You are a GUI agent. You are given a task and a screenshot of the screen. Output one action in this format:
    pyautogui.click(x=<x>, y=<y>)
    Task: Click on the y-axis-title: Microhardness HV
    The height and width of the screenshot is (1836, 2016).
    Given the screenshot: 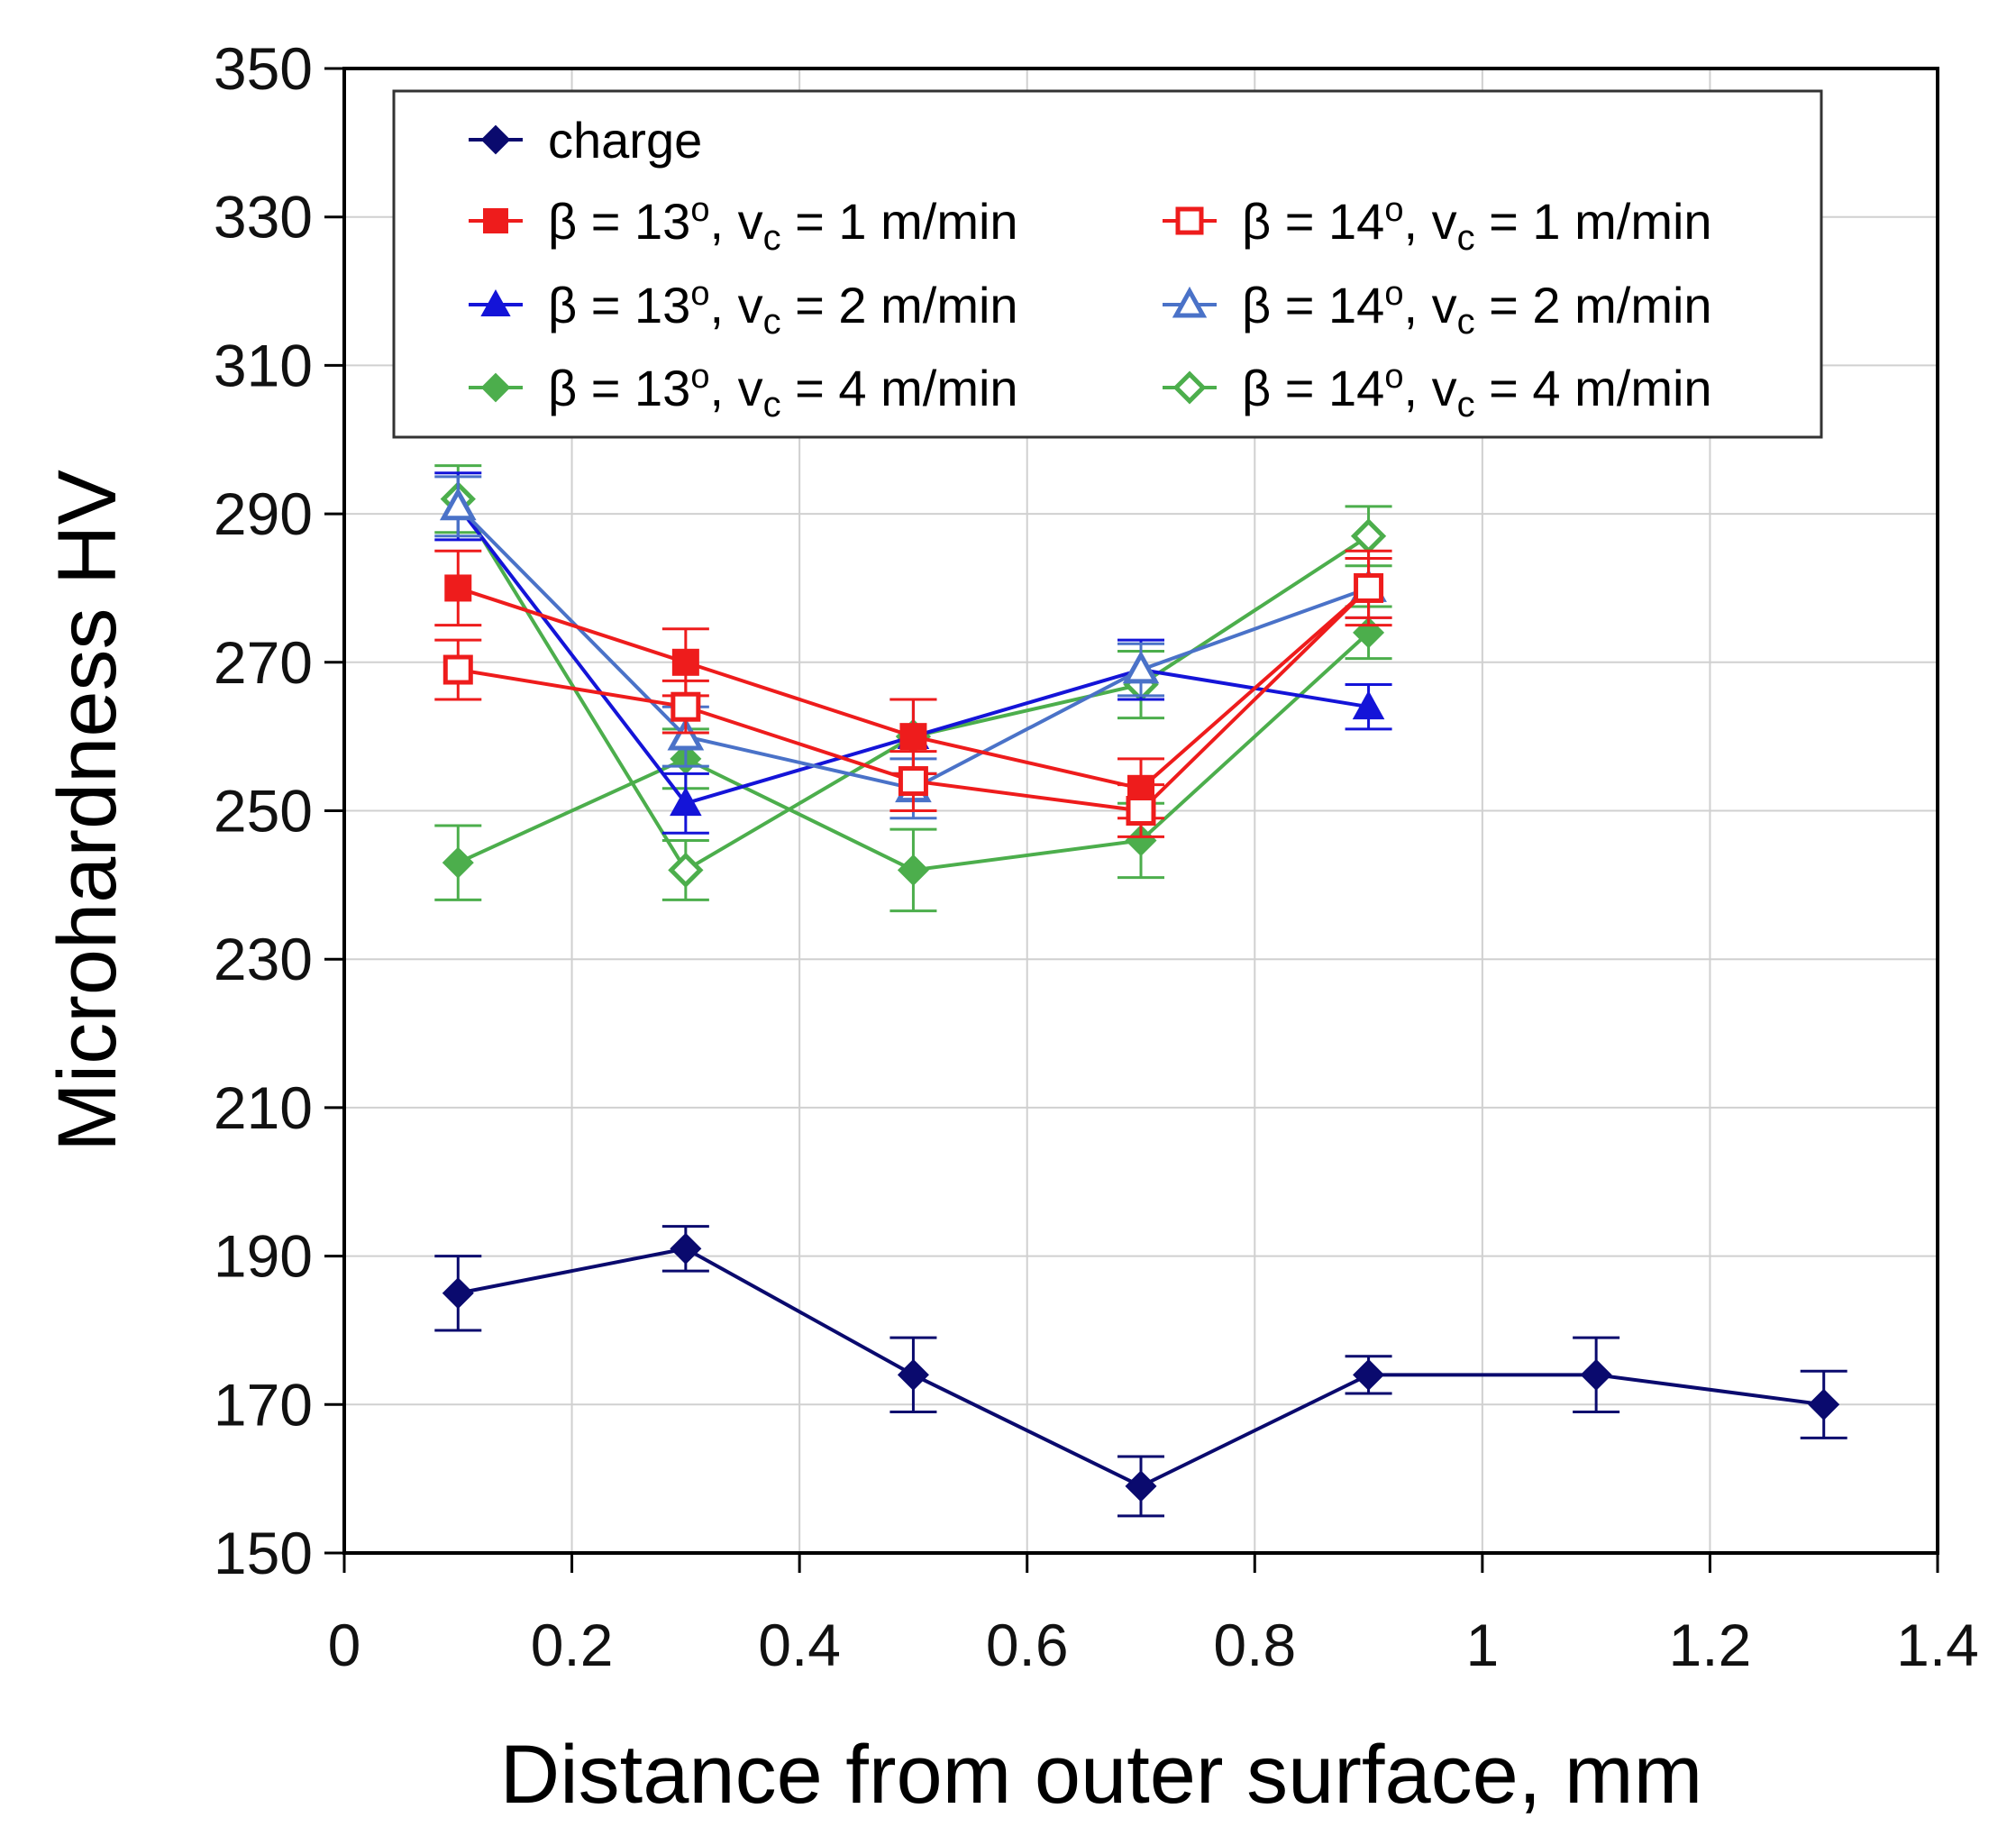 What is the action you would take?
    pyautogui.click(x=87, y=811)
    